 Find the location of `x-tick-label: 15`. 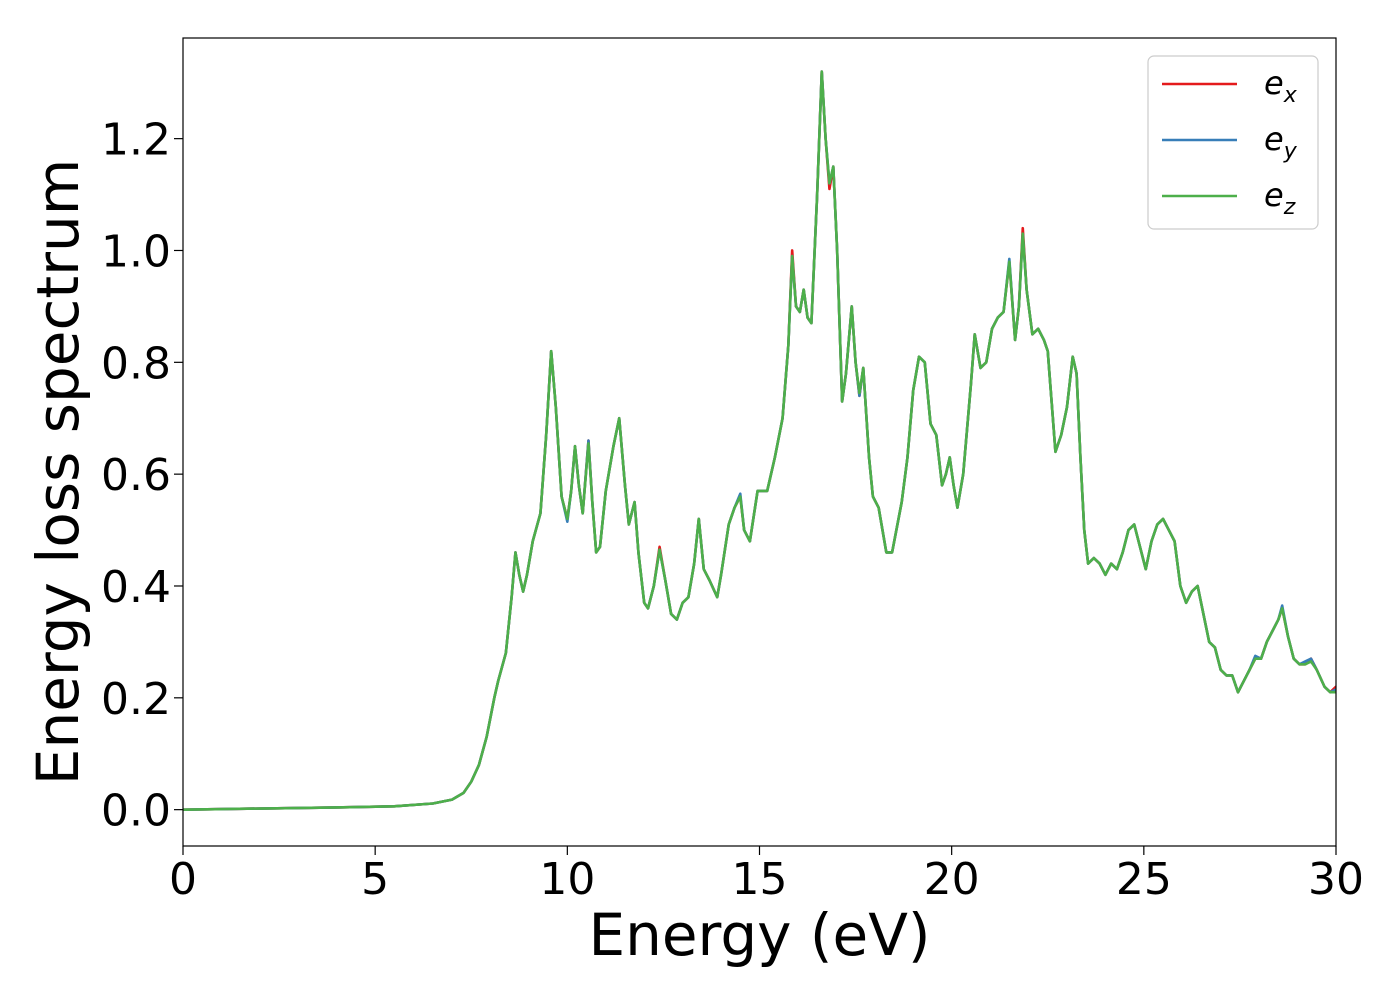

x-tick-label: 15 is located at coordinates (760, 879).